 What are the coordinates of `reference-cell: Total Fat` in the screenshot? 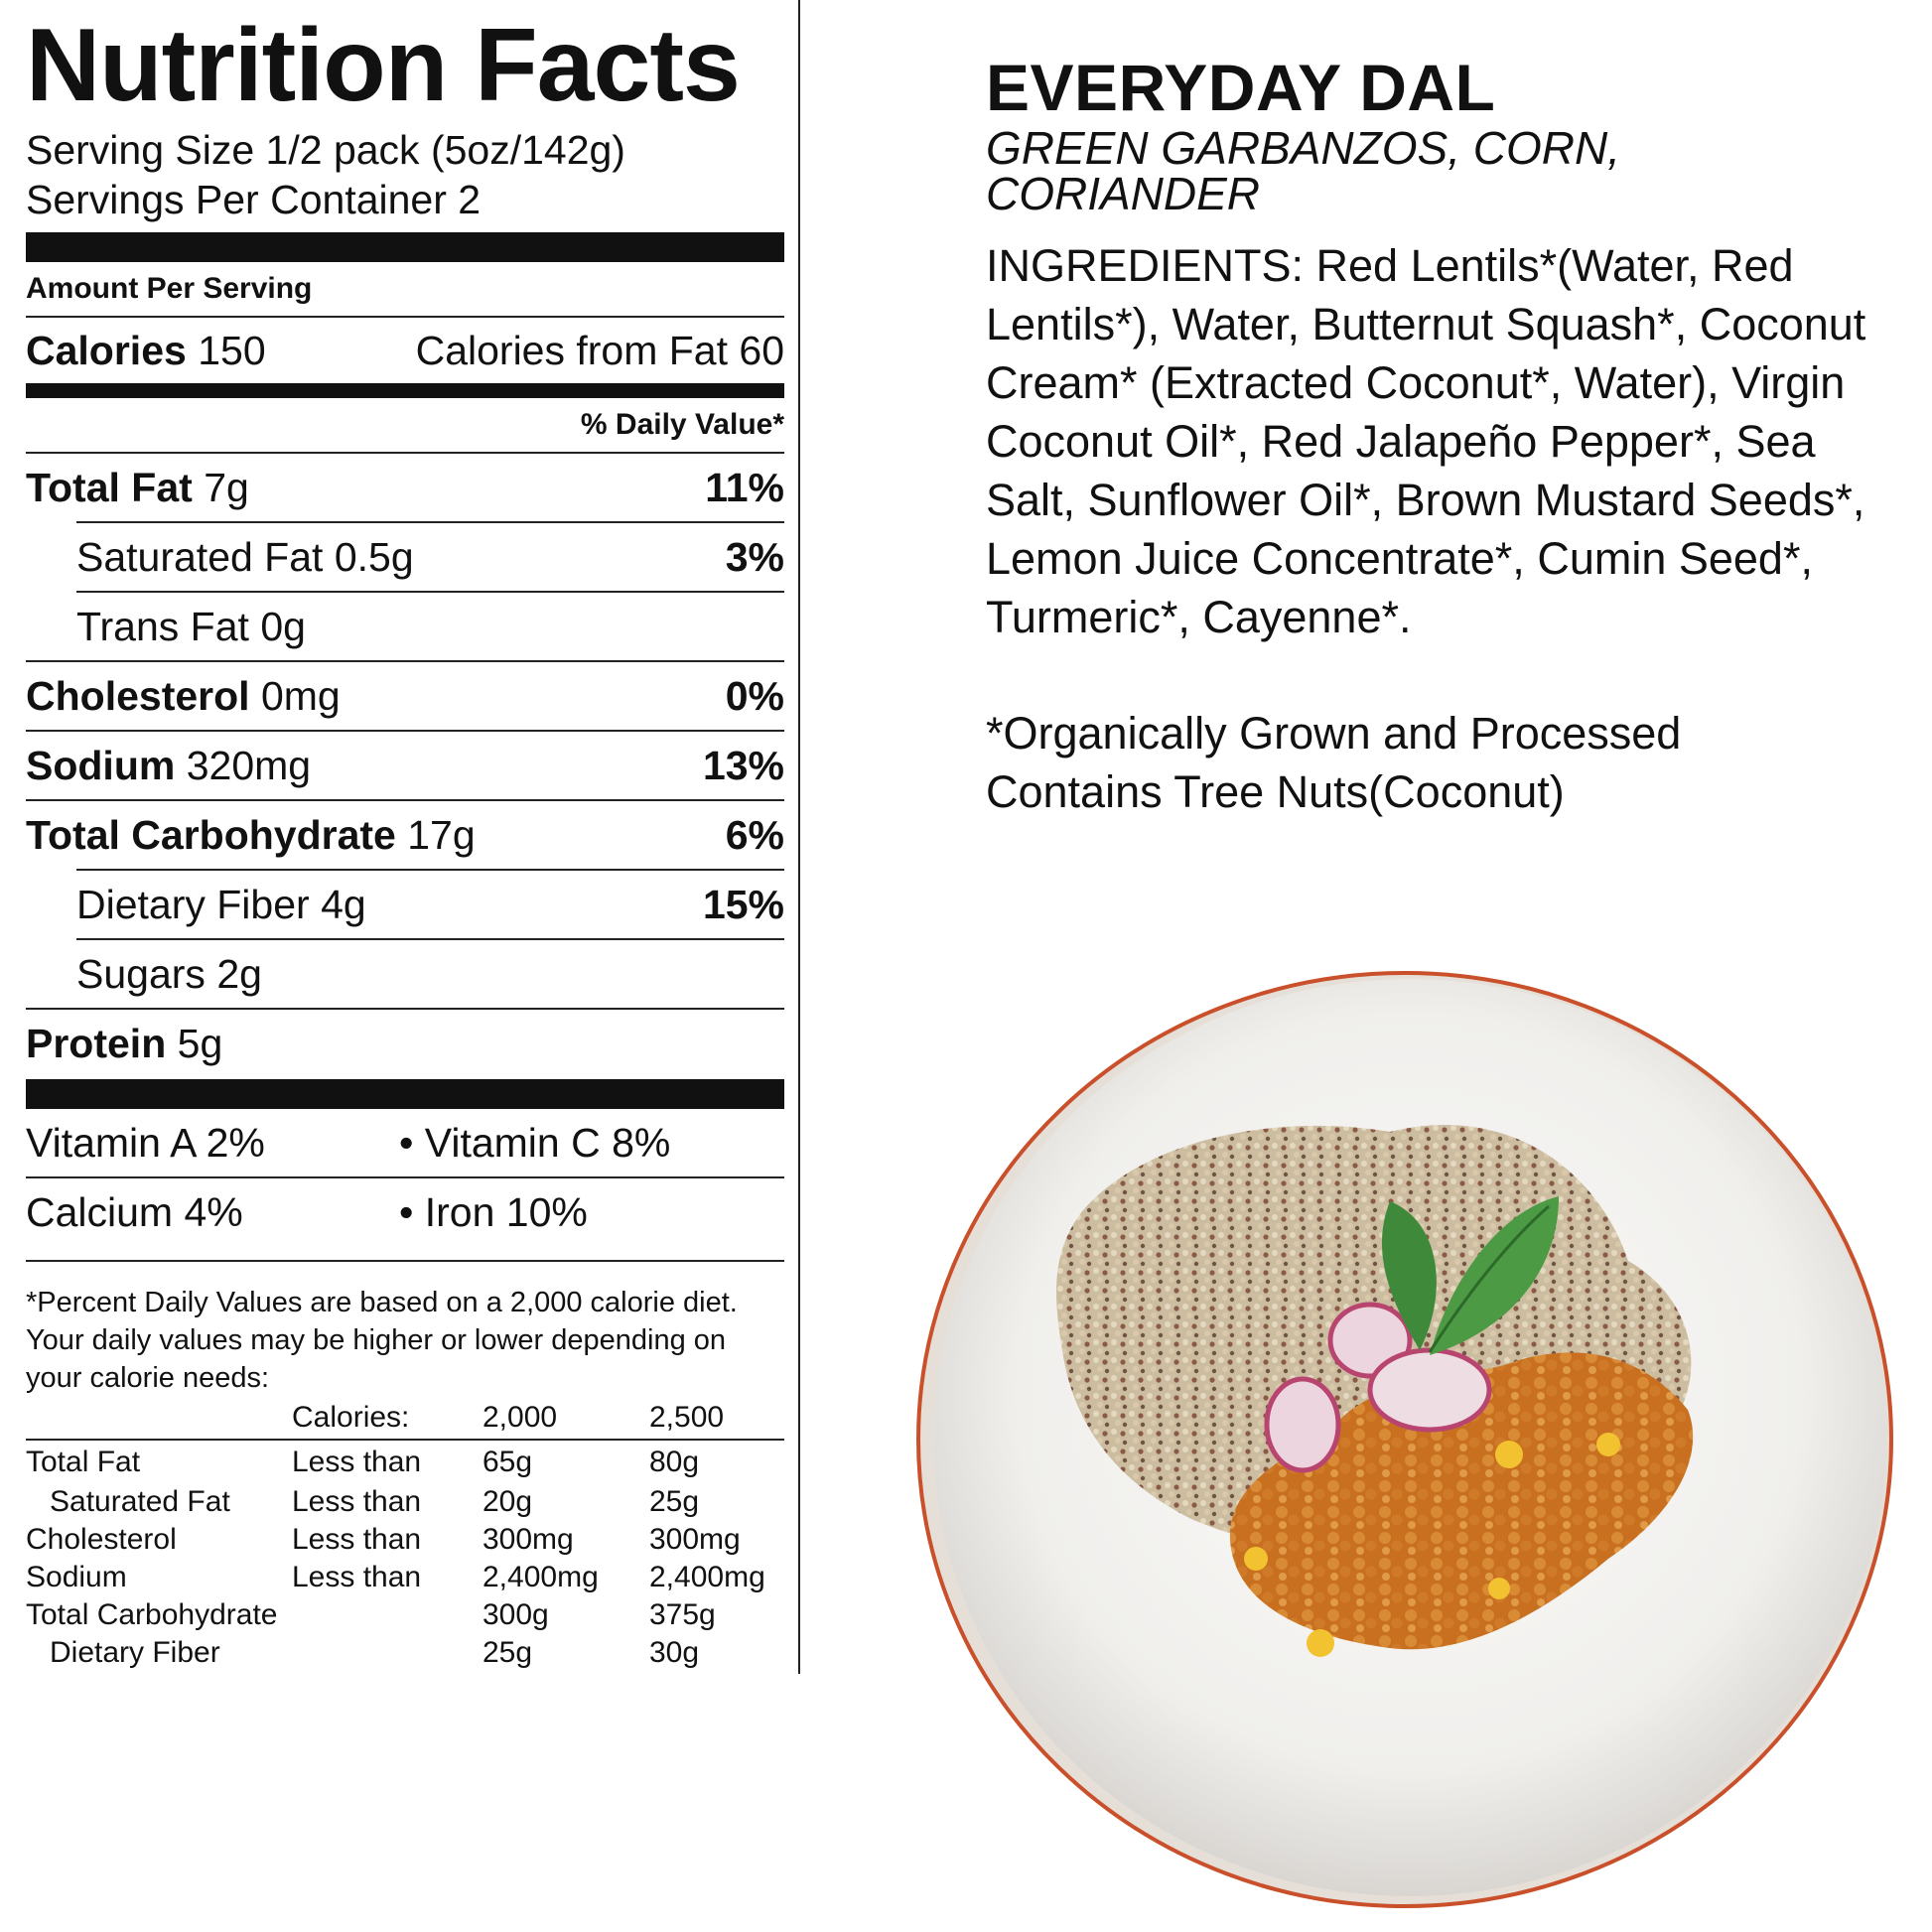 It's located at (84, 1462).